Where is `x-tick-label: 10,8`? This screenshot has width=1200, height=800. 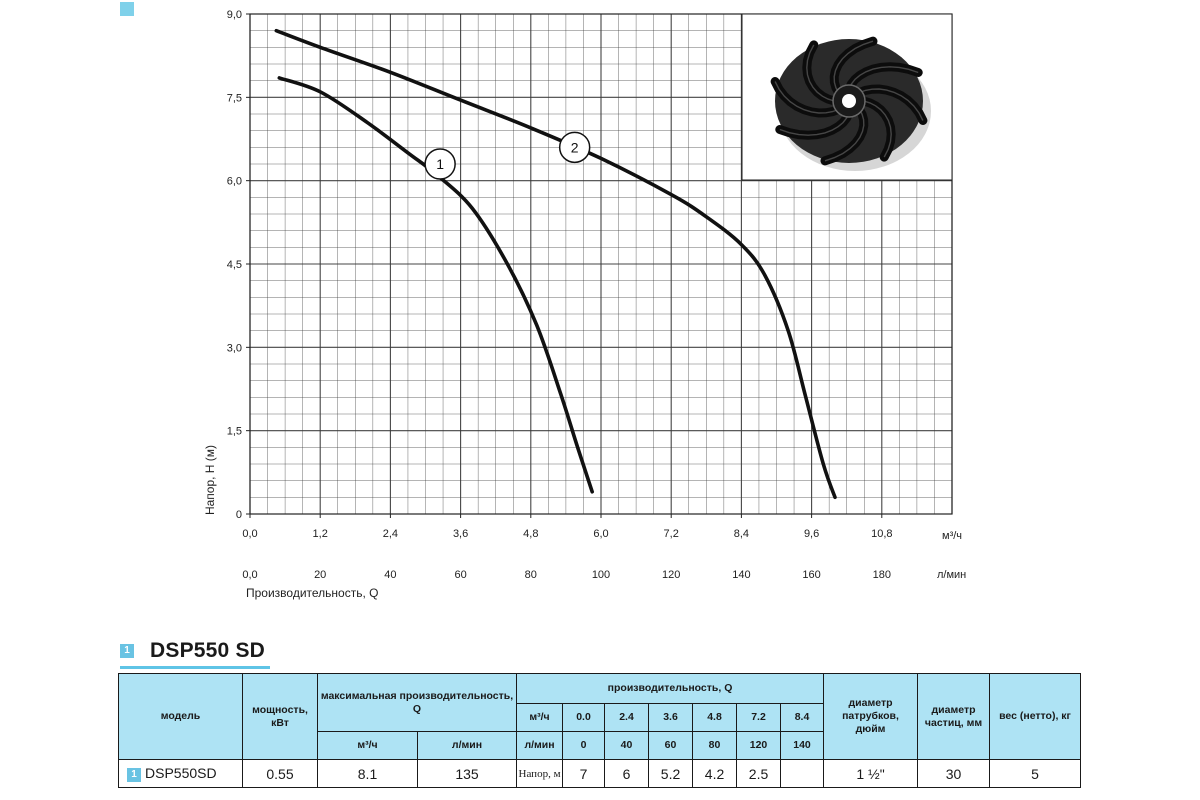 x-tick-label: 10,8 is located at coordinates (881, 534).